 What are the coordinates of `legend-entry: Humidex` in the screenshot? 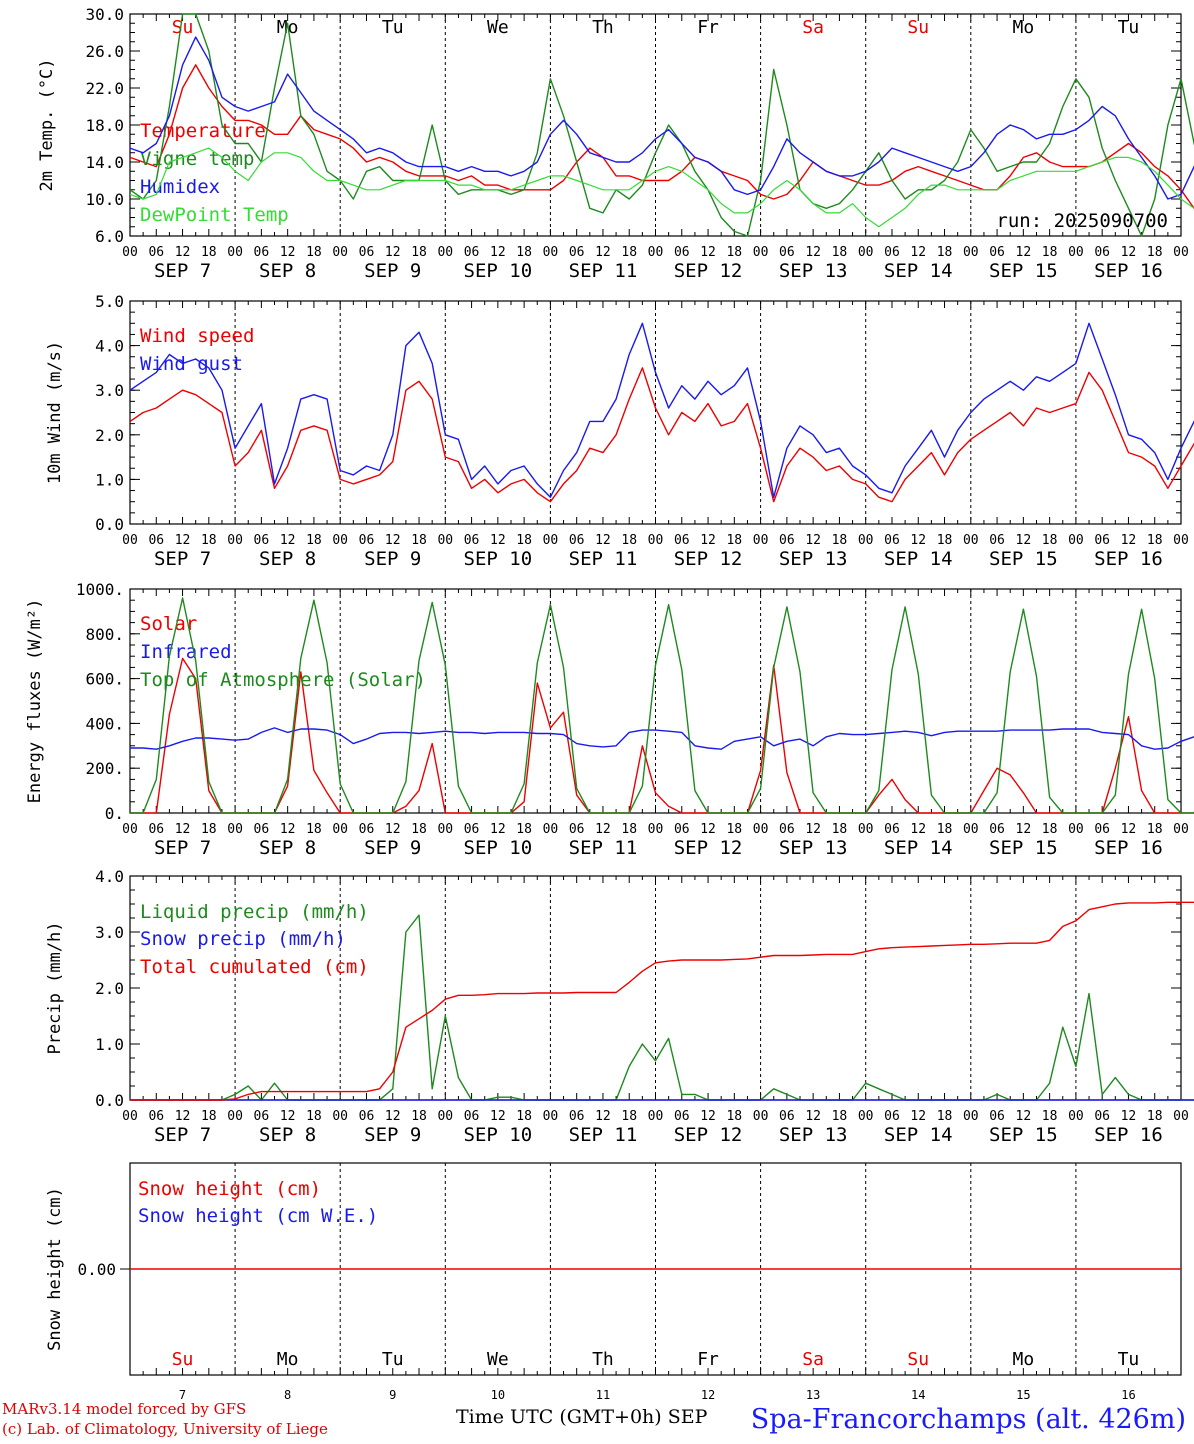 It's located at (180, 187).